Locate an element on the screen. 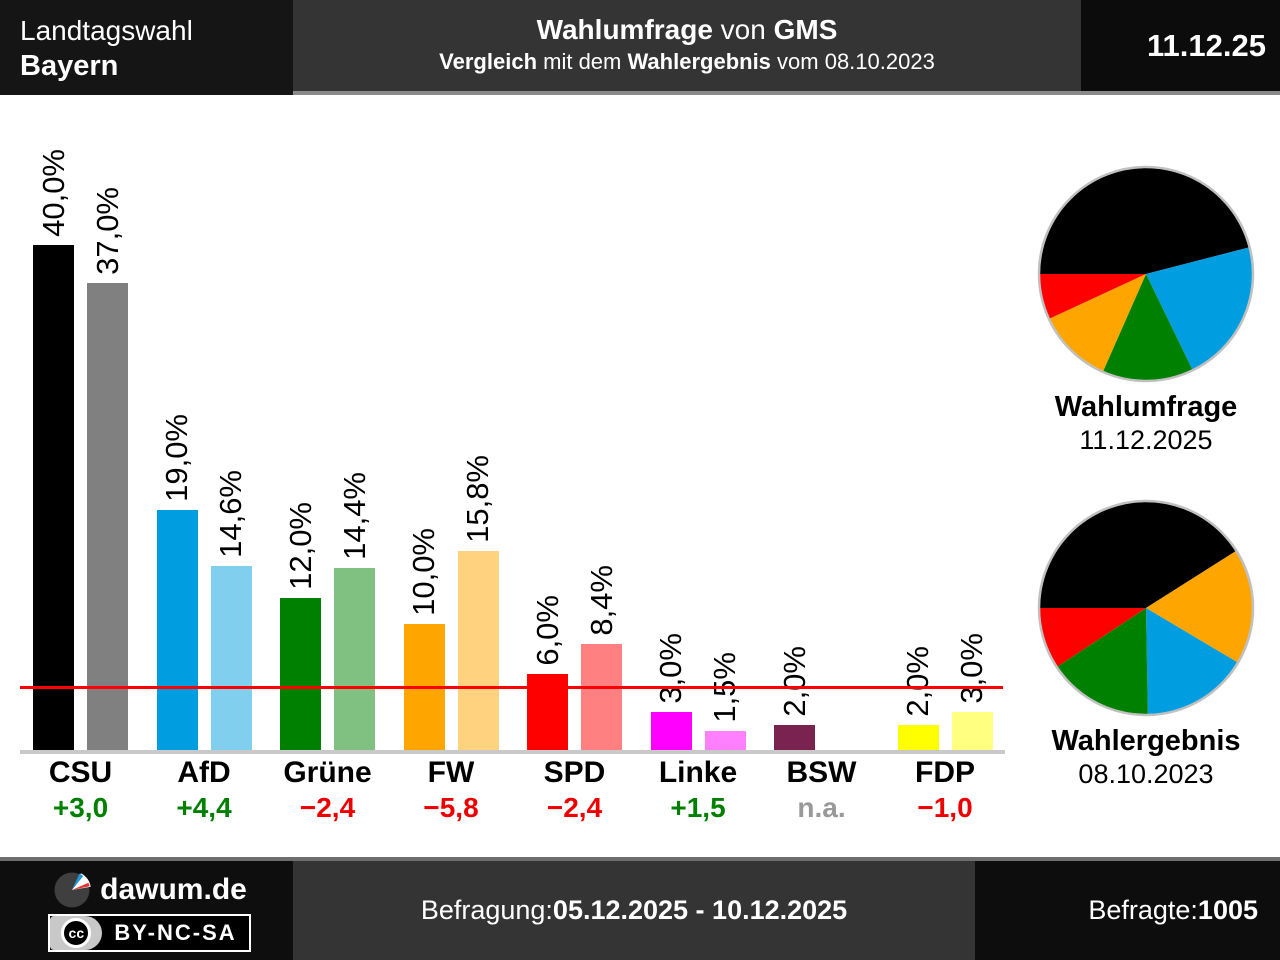 This screenshot has height=960, width=1280. bar-result-grüne is located at coordinates (354, 659).